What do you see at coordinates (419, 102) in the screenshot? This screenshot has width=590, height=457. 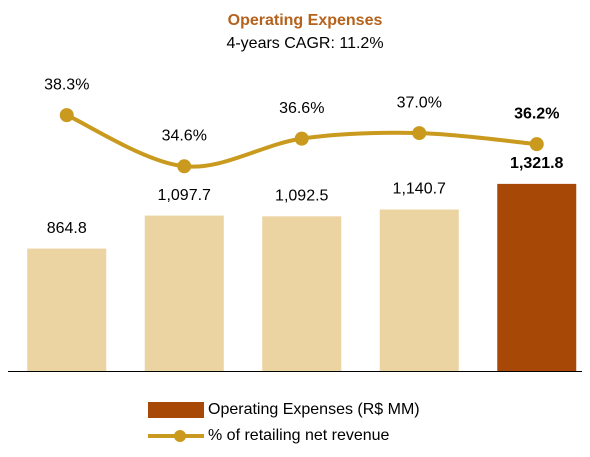 I see `line-value-label: 37.0%` at bounding box center [419, 102].